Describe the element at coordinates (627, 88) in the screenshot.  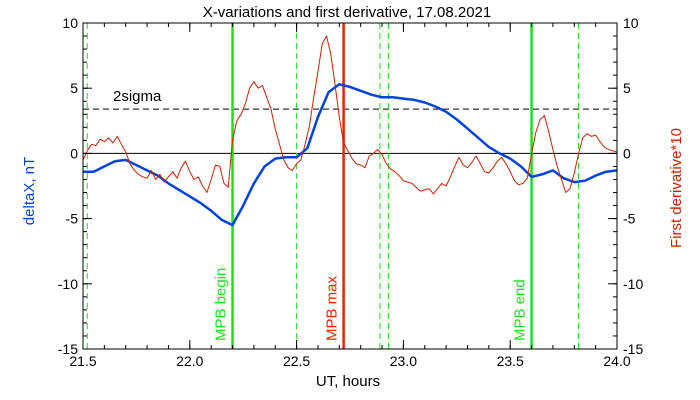
I see `y-right-tick-label: 5` at that location.